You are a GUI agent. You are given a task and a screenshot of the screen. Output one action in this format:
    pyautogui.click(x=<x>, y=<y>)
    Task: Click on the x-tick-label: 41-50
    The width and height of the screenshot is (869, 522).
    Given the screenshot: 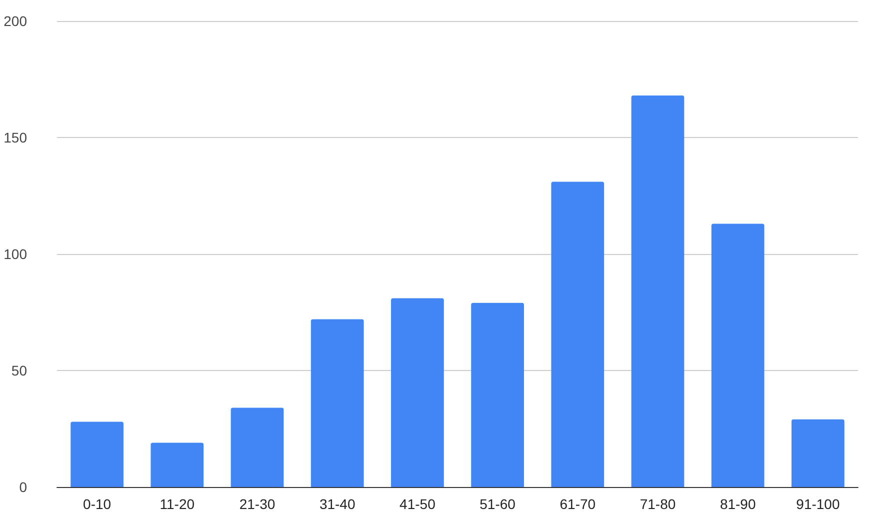 What is the action you would take?
    pyautogui.click(x=418, y=504)
    